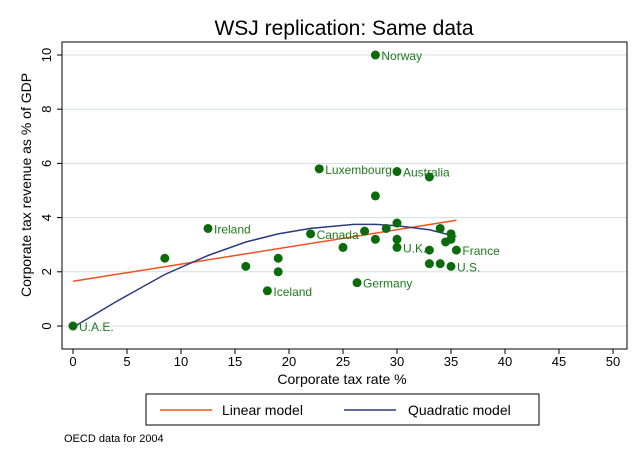 Image resolution: width=640 pixels, height=465 pixels. I want to click on series-line-quadratic, so click(264, 276).